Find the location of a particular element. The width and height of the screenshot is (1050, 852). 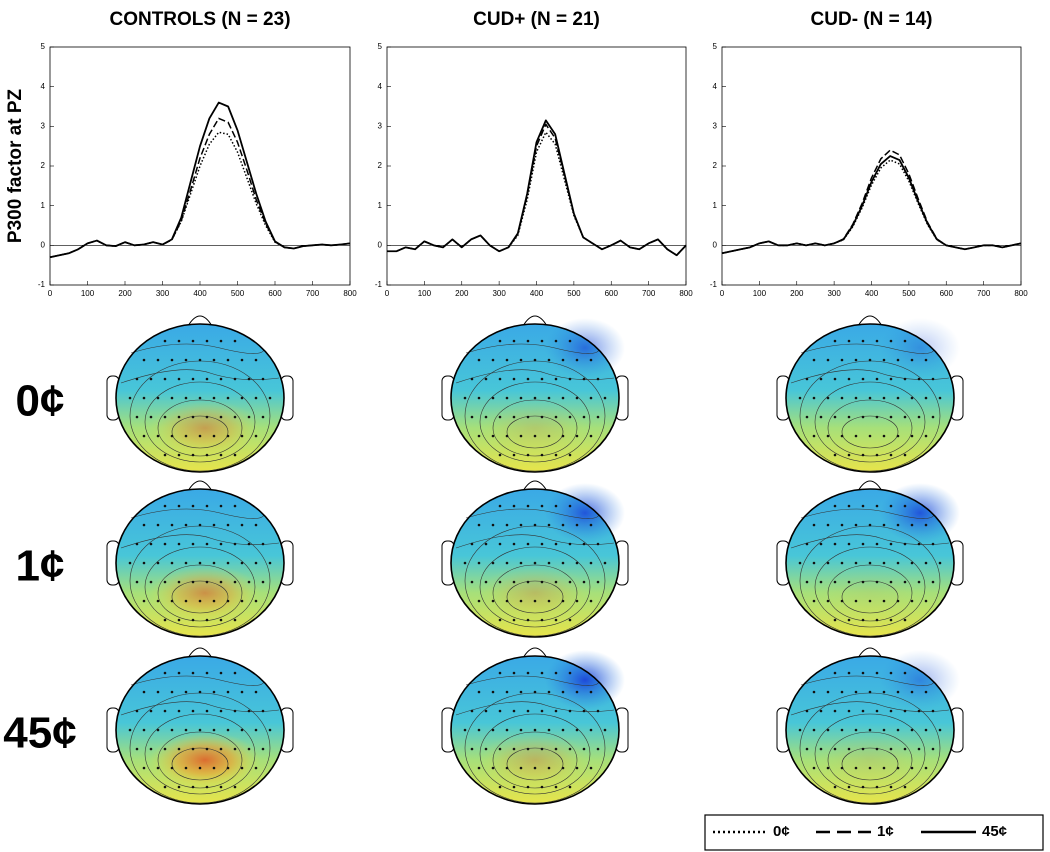

data-line is located at coordinates (871, 207).